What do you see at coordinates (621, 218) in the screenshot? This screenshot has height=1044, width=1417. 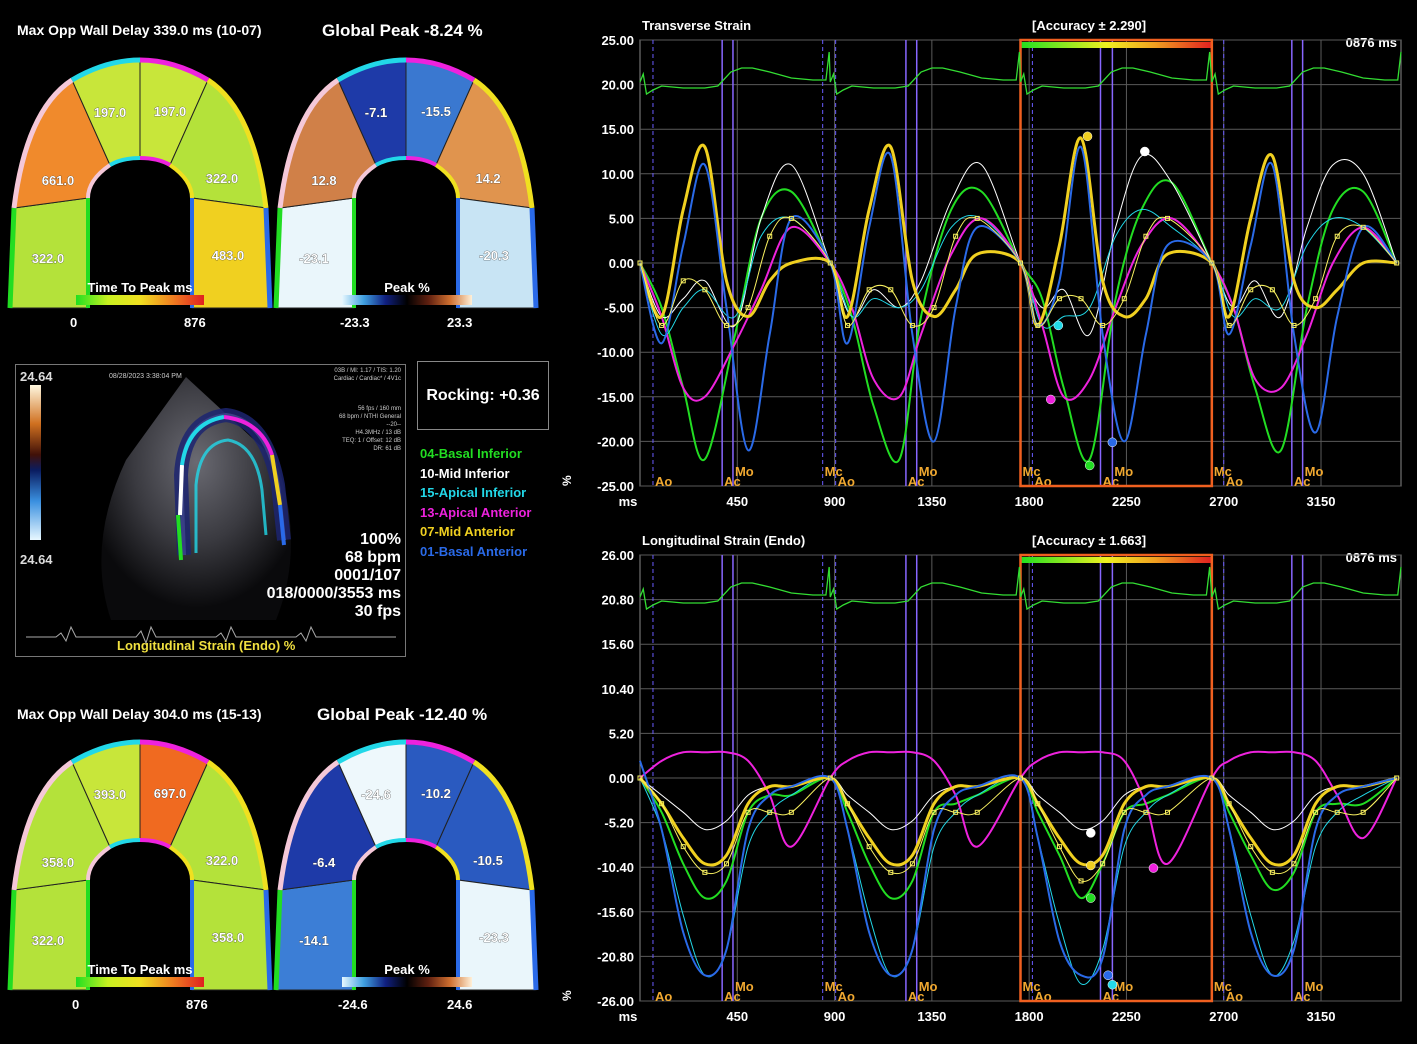 I see `transverse-ytick-label: 5.00` at bounding box center [621, 218].